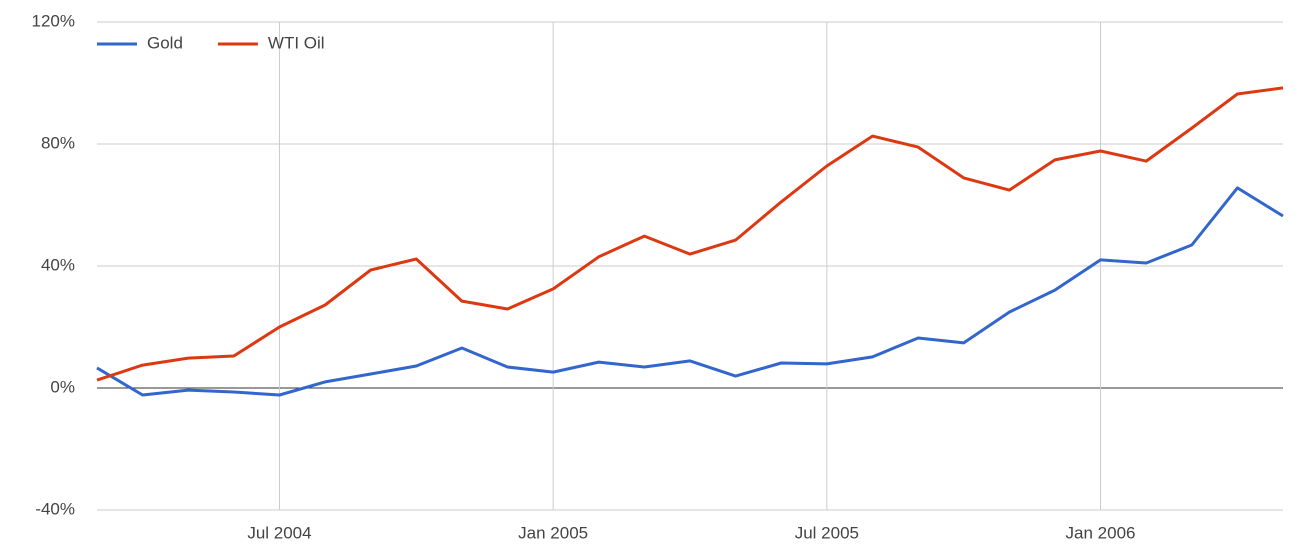 This screenshot has height=549, width=1298. What do you see at coordinates (55, 508) in the screenshot?
I see `y-tick-label: -40%` at bounding box center [55, 508].